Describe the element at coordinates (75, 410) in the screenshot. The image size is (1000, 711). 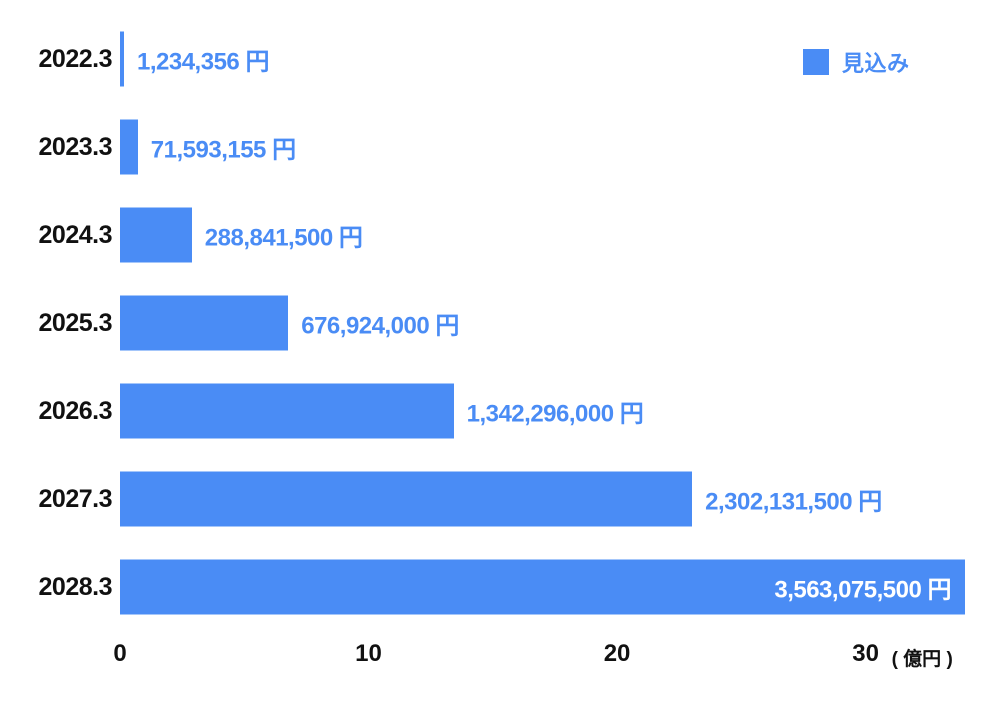
I see `category-label: 2026.3` at that location.